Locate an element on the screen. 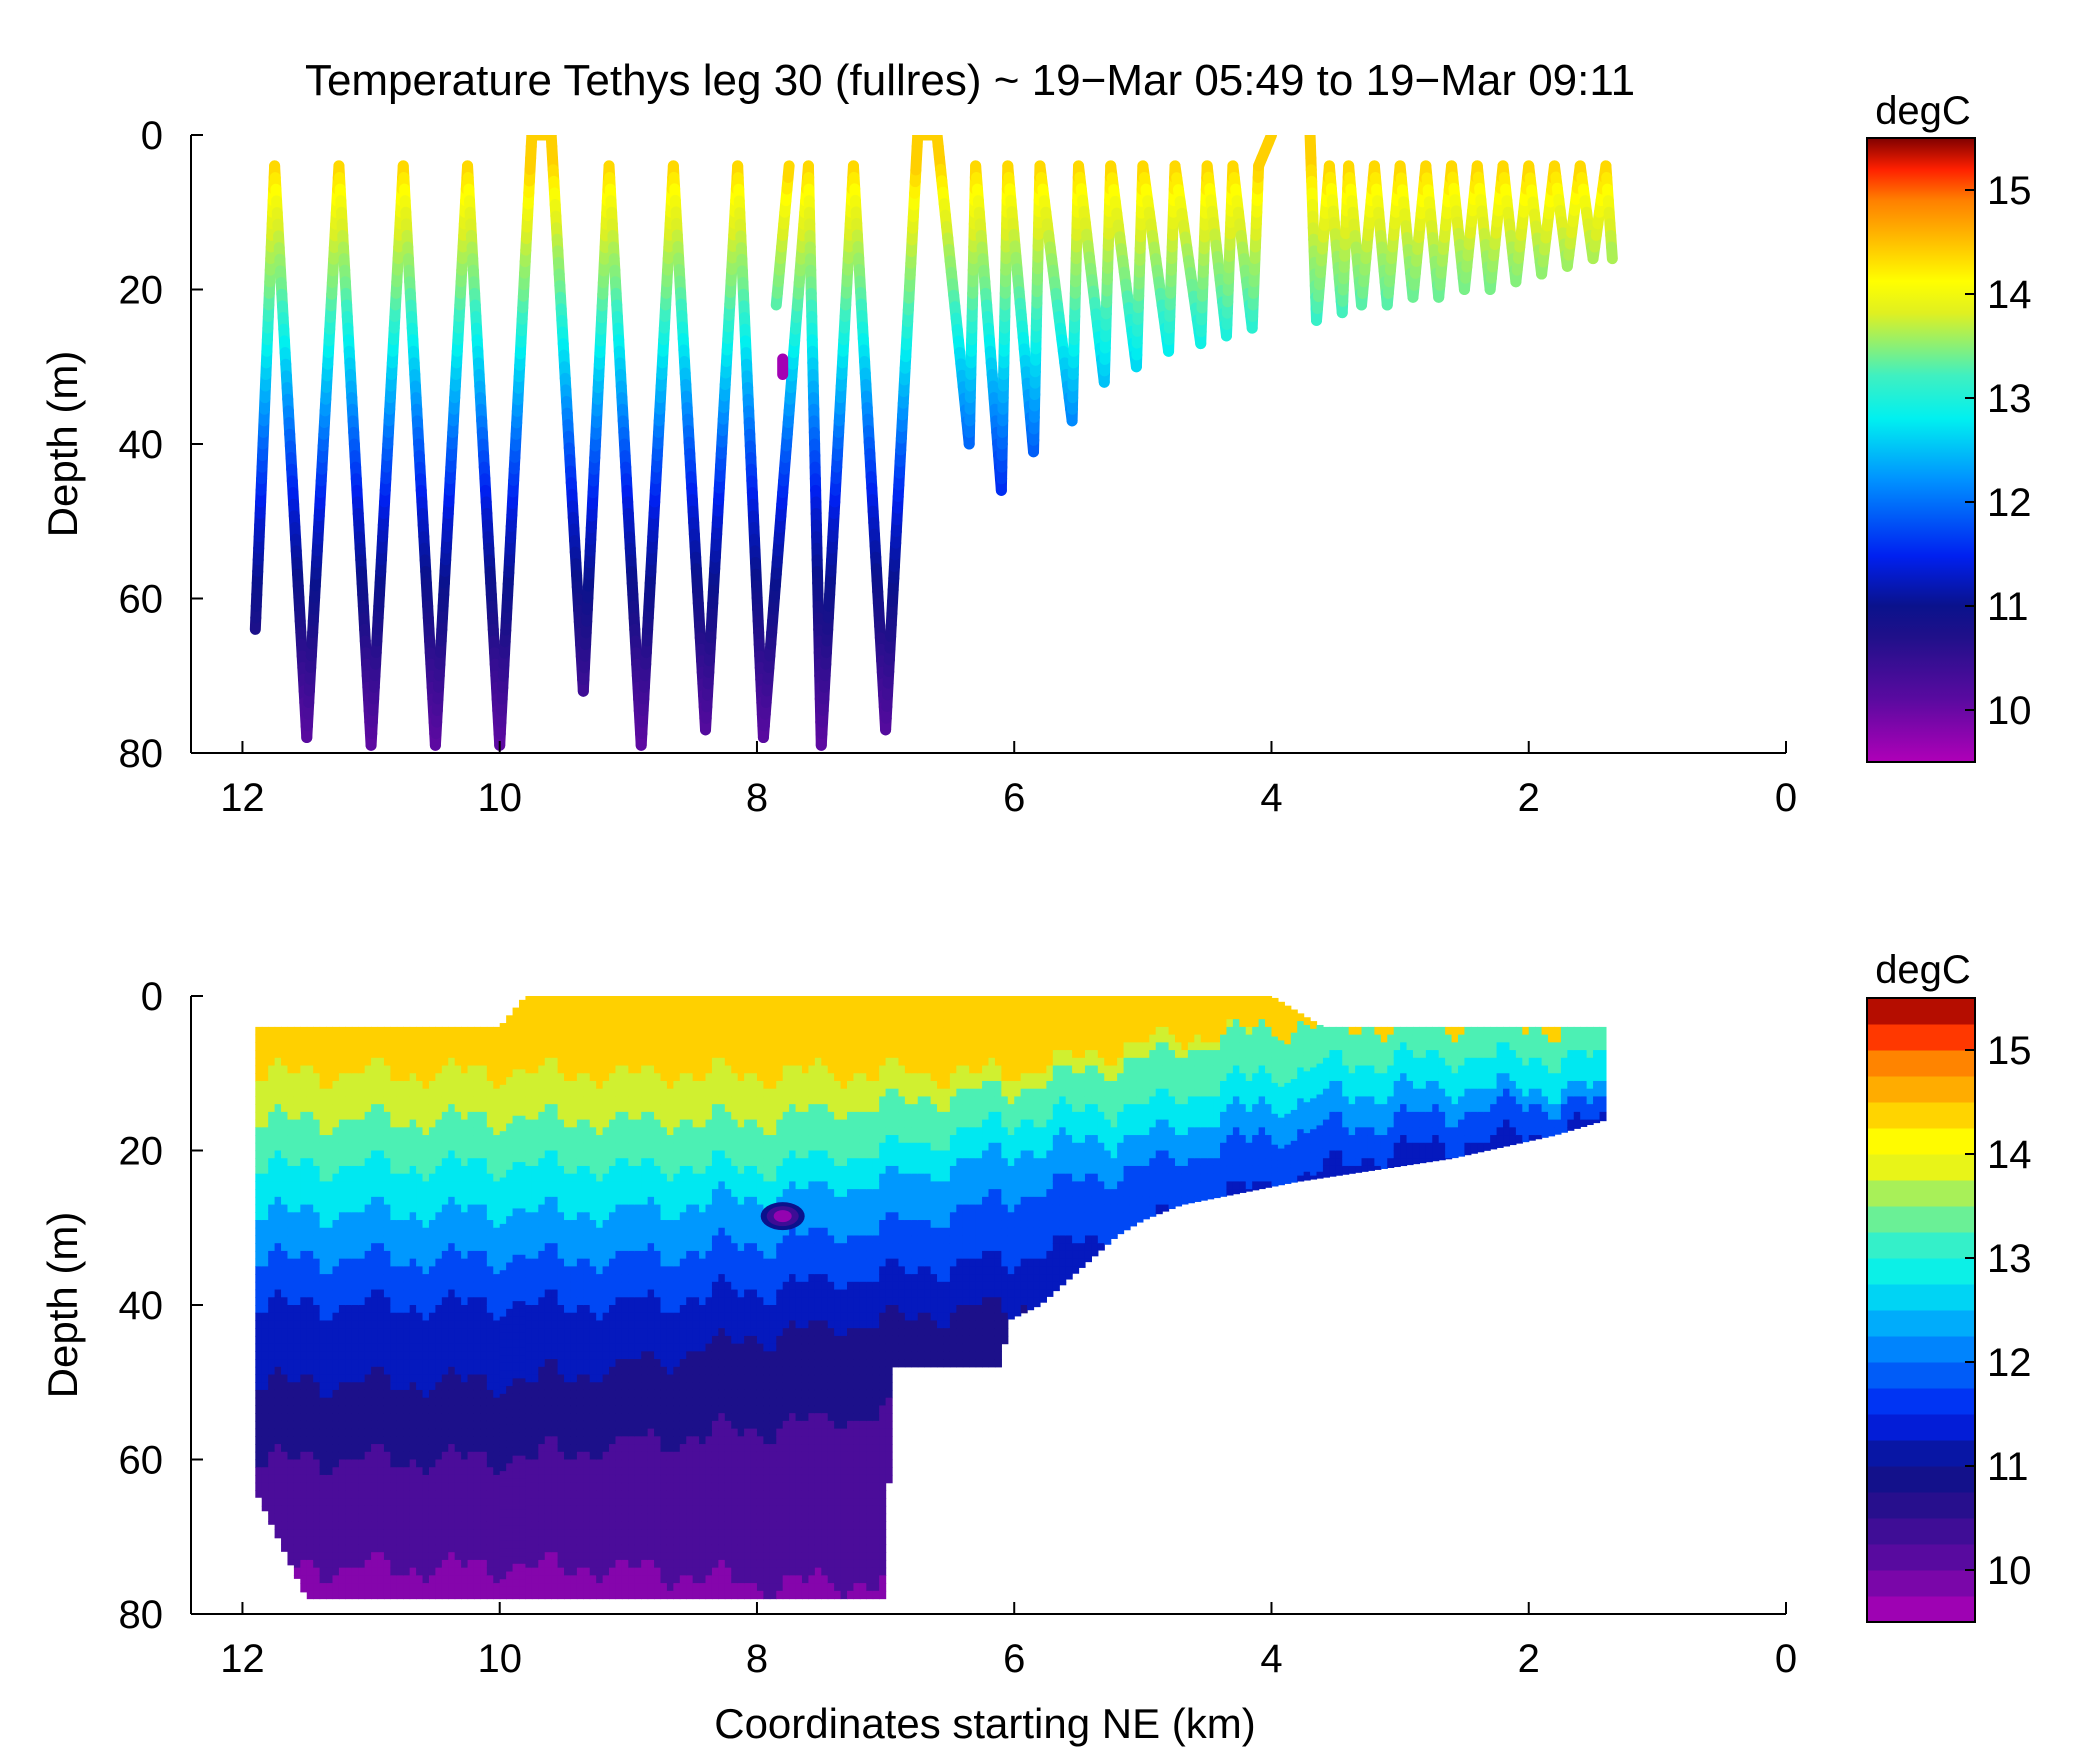 The width and height of the screenshot is (2091, 1749). x-tick-label: 2 is located at coordinates (1529, 798).